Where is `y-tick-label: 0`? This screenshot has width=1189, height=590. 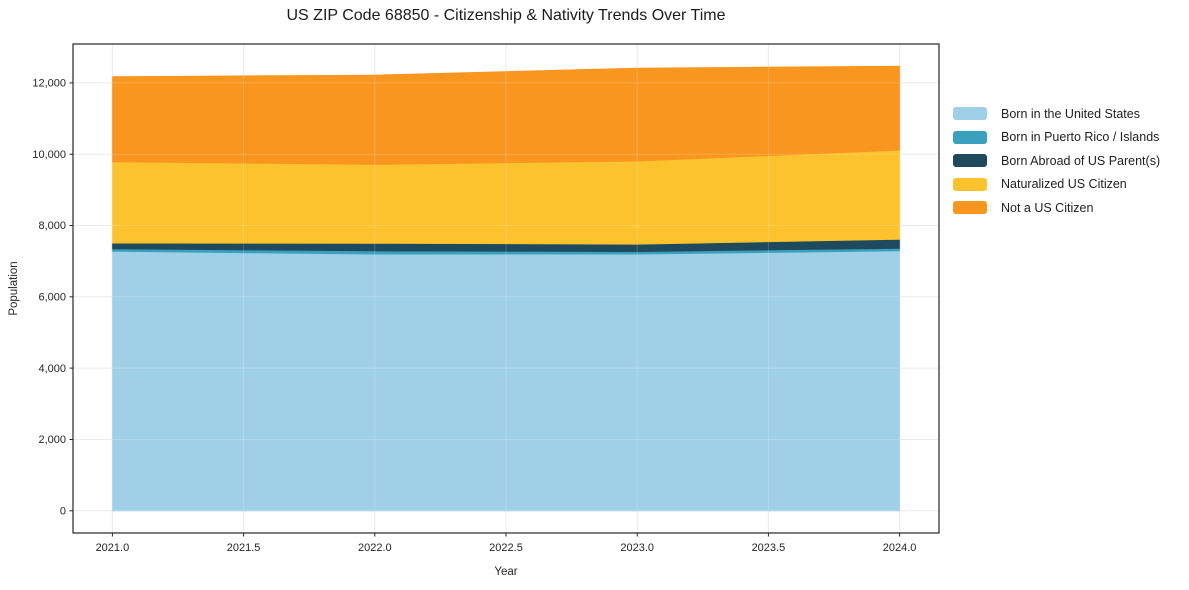 y-tick-label: 0 is located at coordinates (63, 512).